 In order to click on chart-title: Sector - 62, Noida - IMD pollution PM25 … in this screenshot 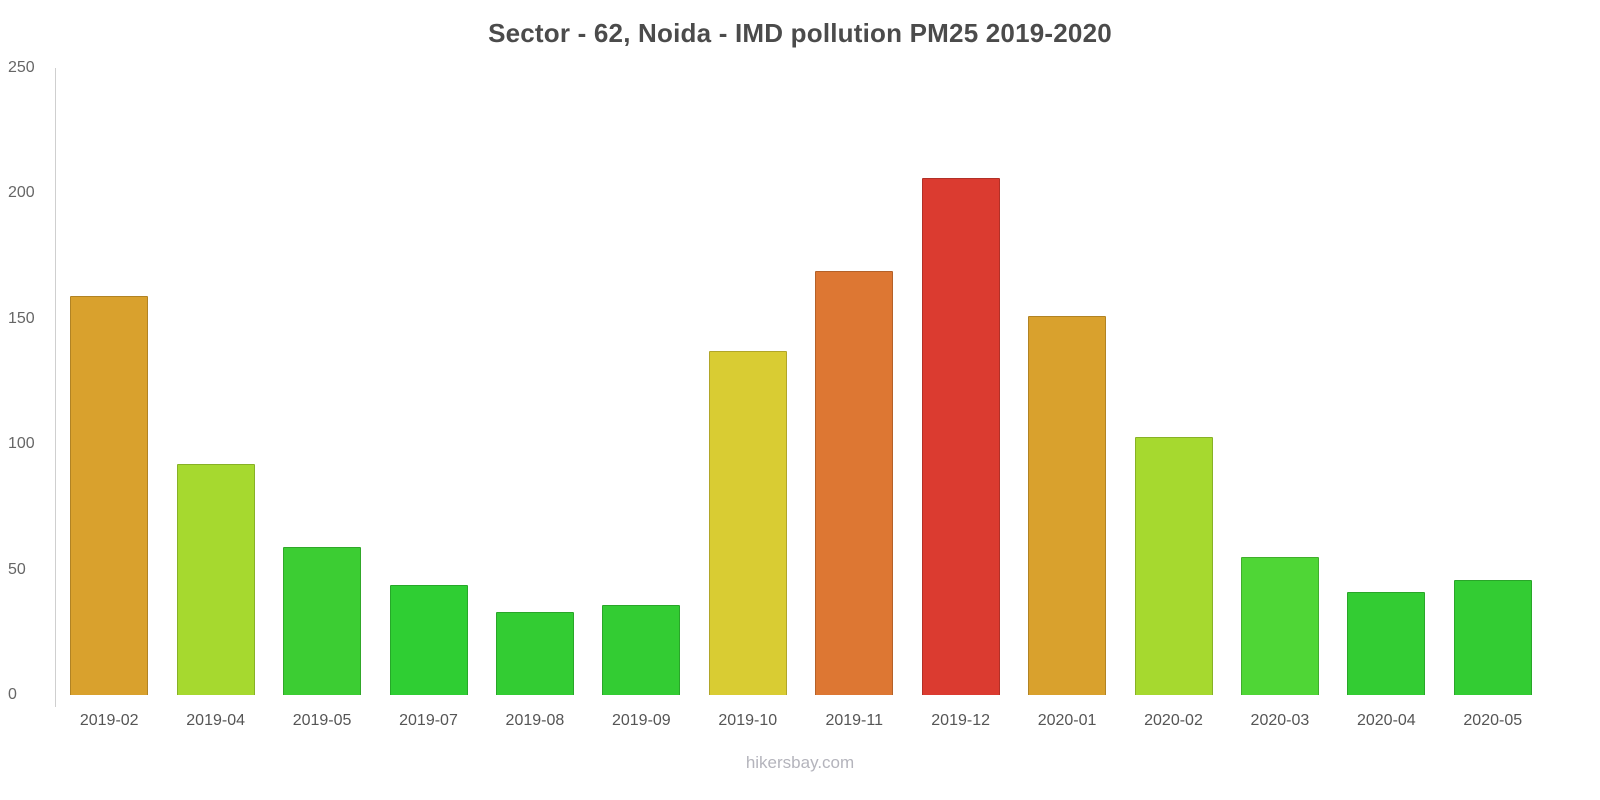, I will do `click(800, 33)`.